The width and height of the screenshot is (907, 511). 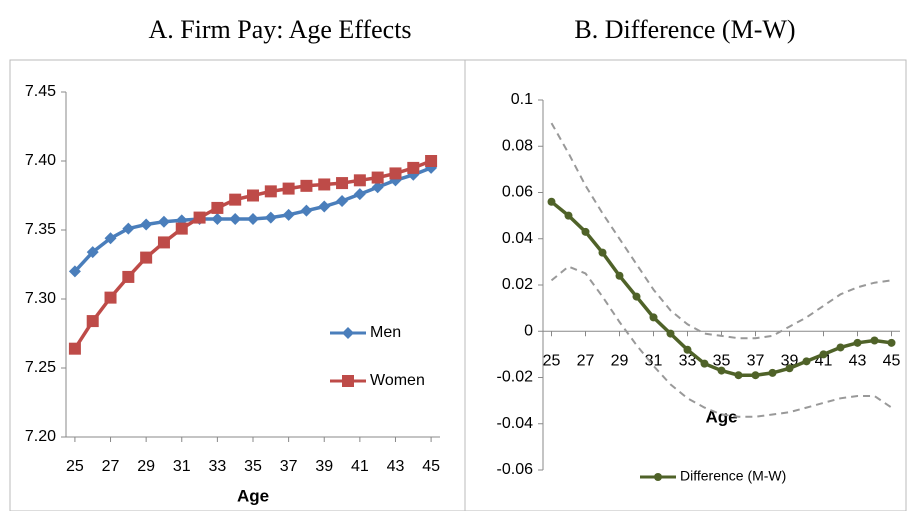 I want to click on y-tick-label: -0.06, so click(x=515, y=469).